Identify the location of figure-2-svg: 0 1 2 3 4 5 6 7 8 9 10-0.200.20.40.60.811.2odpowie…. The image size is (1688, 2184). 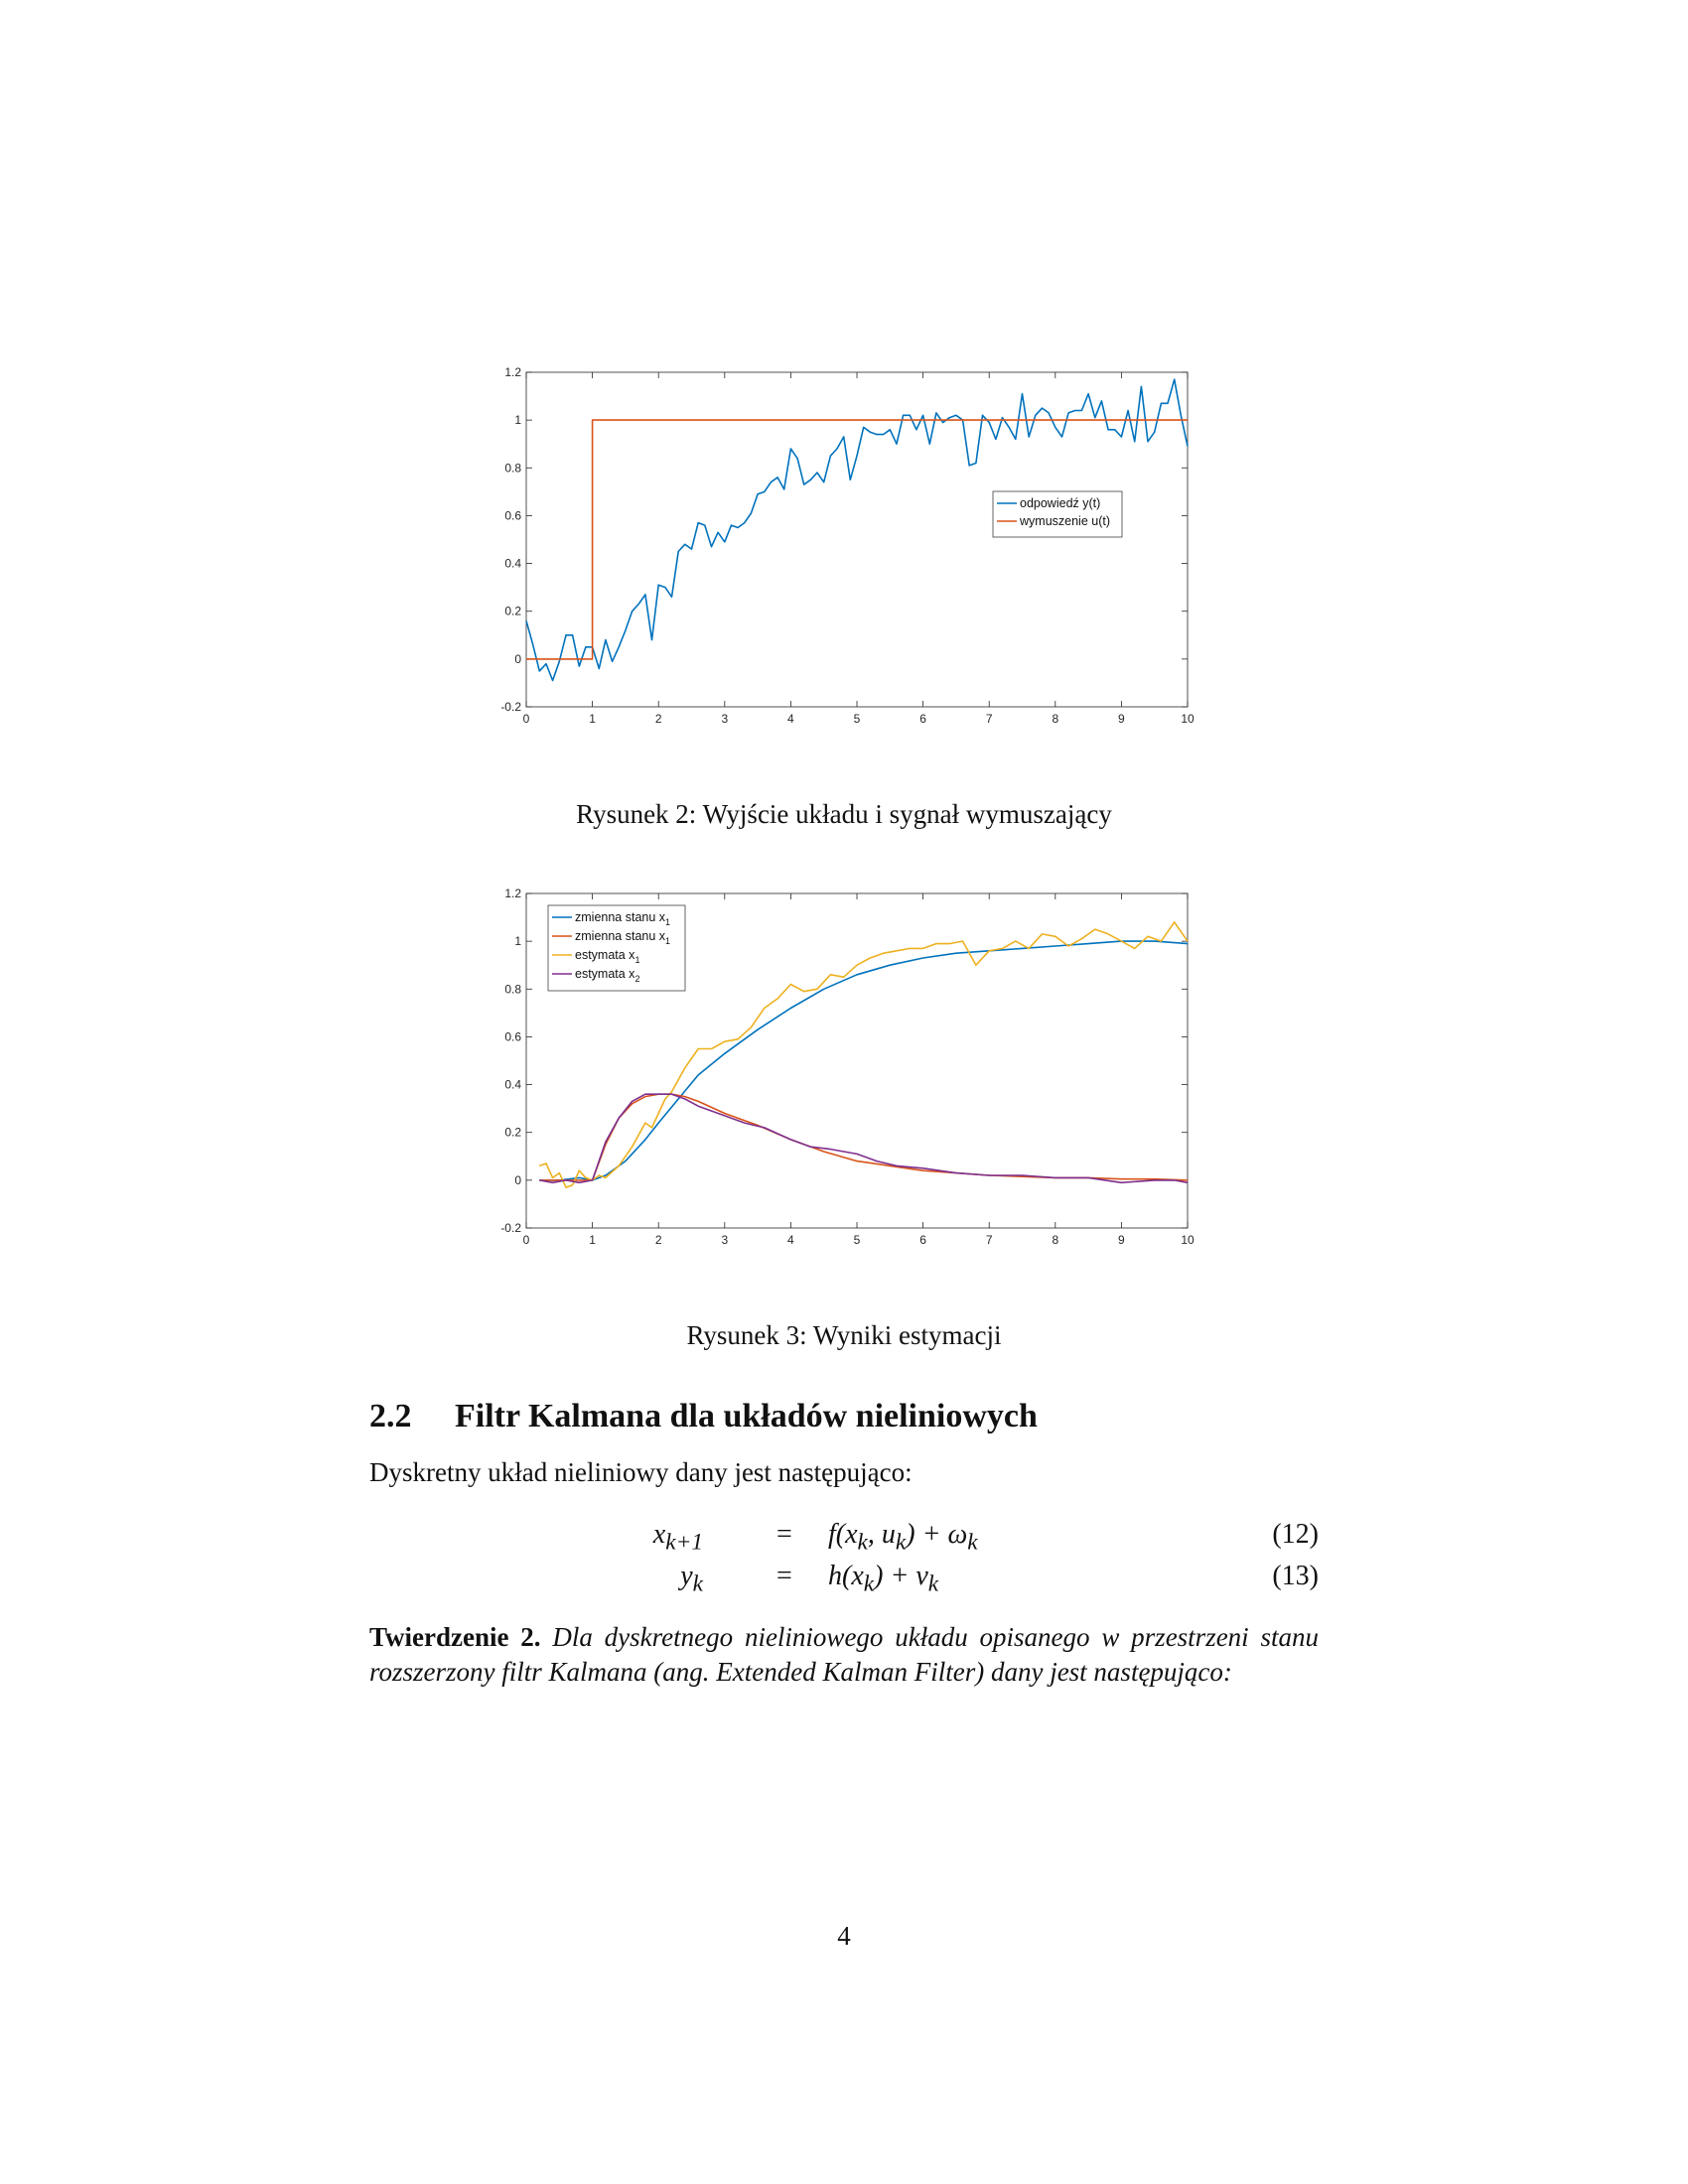
(847, 545).